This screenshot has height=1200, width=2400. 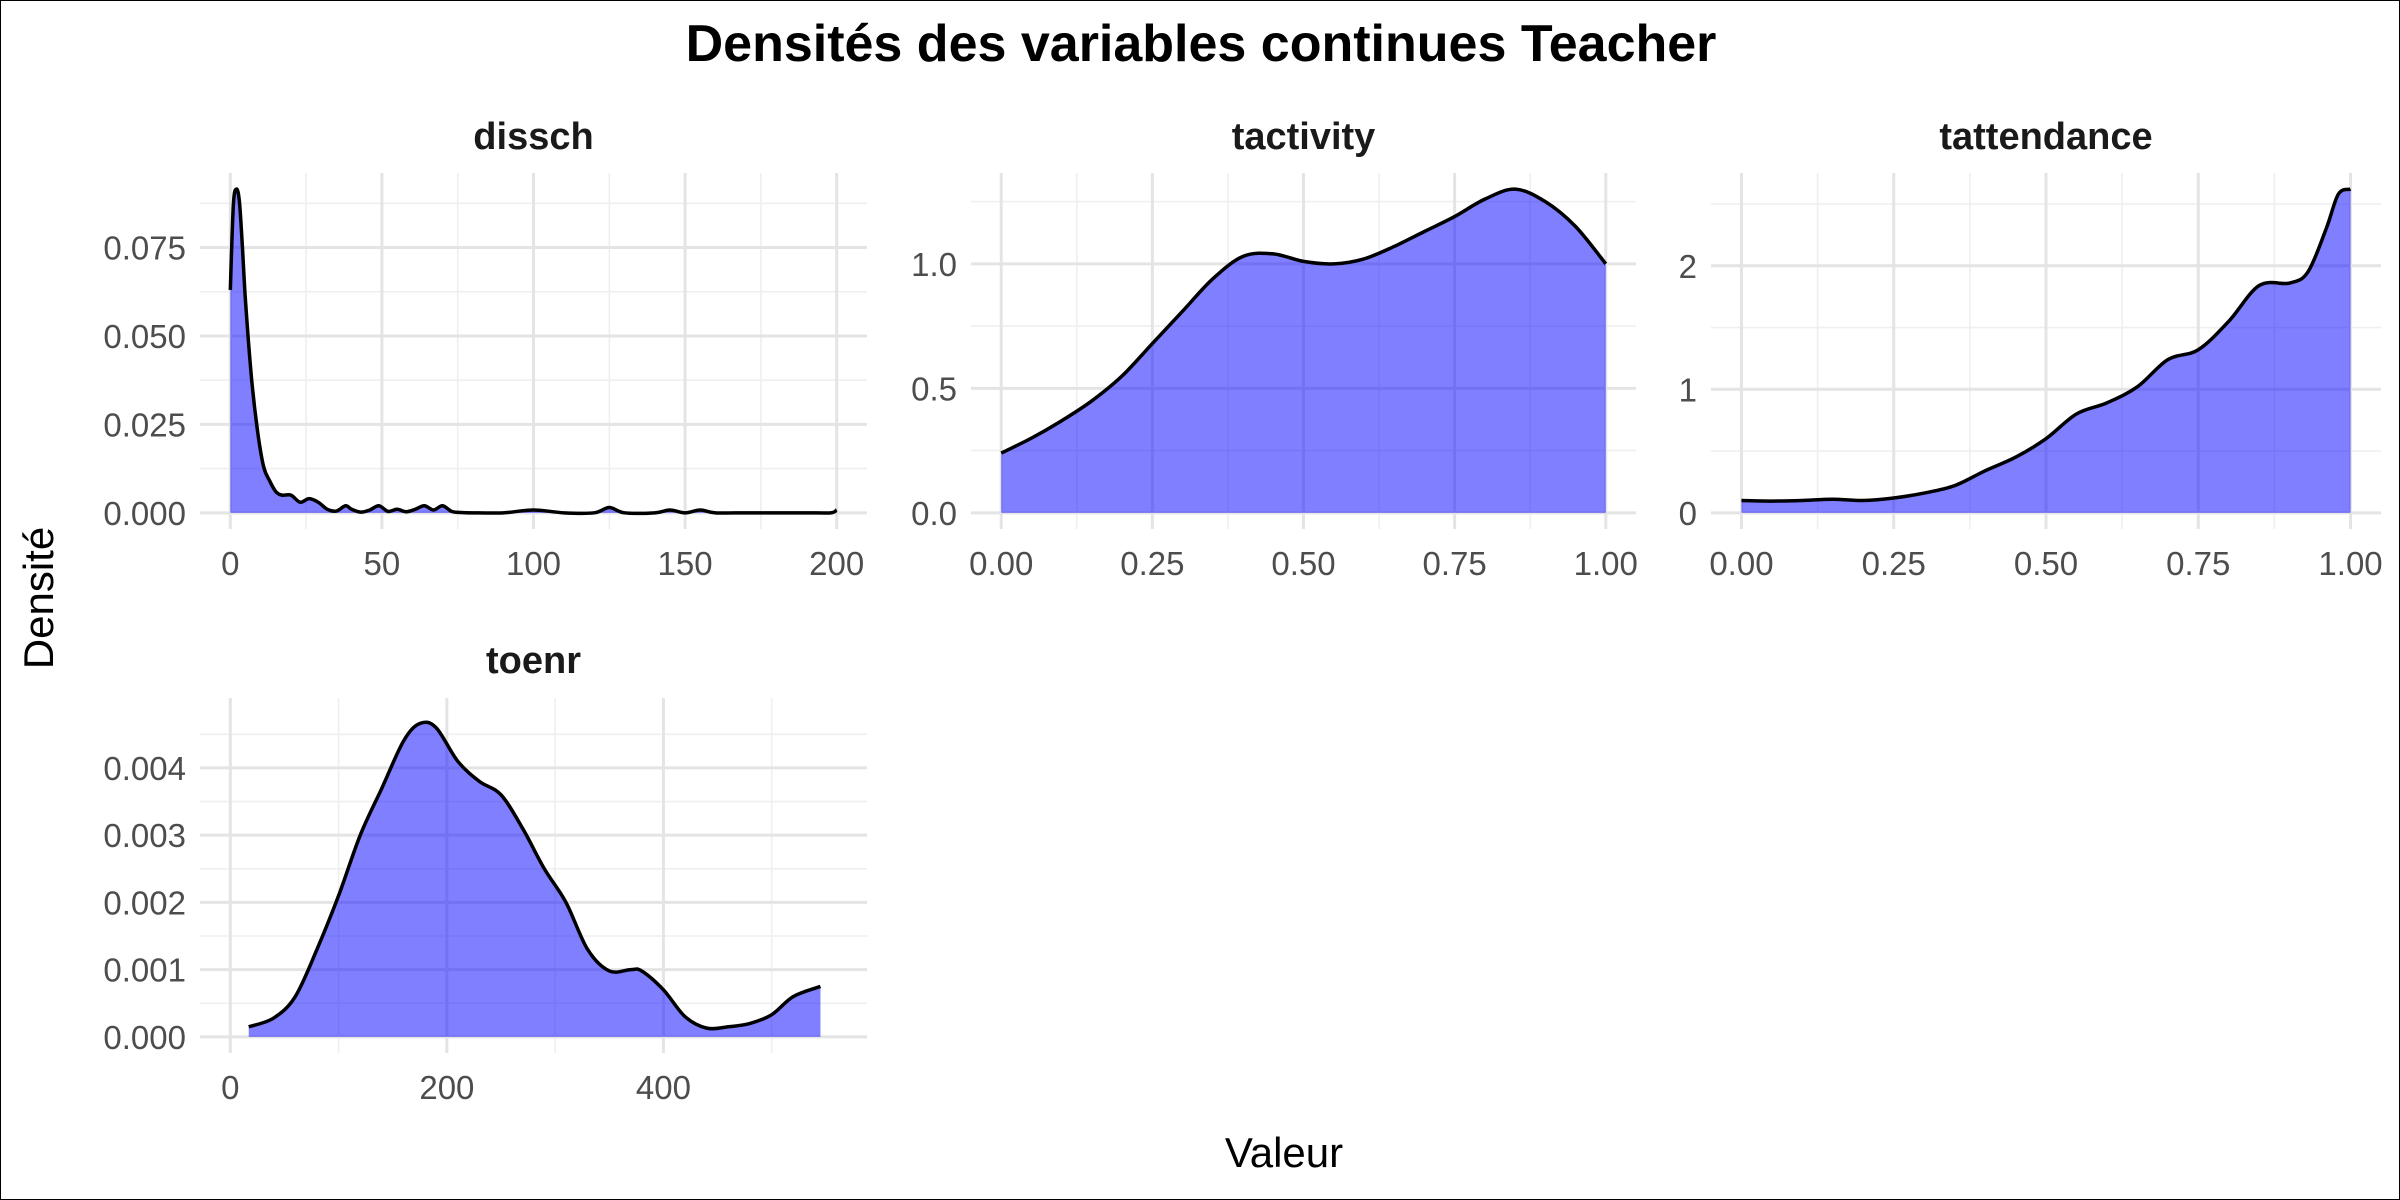 I want to click on y-tick-label: 0.075, so click(x=144, y=248).